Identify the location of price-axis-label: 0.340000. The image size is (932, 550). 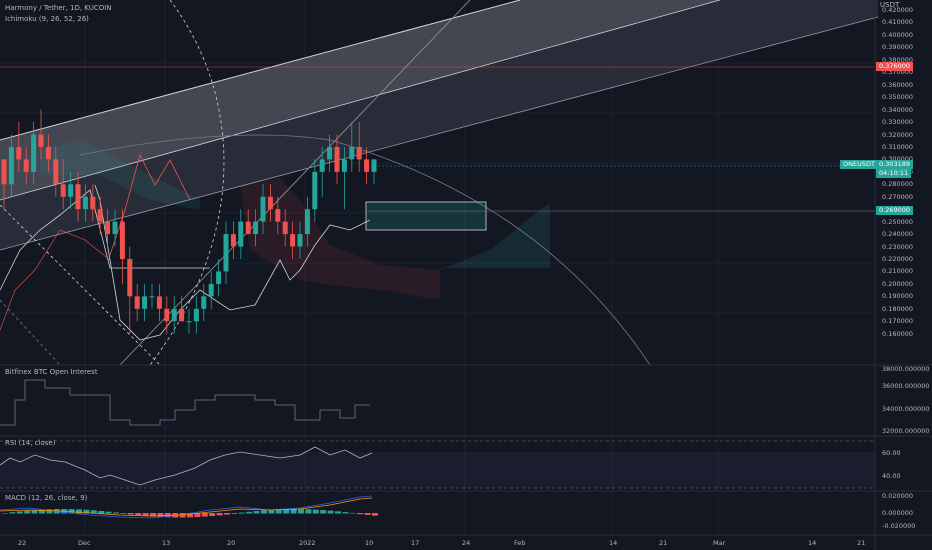
(898, 109).